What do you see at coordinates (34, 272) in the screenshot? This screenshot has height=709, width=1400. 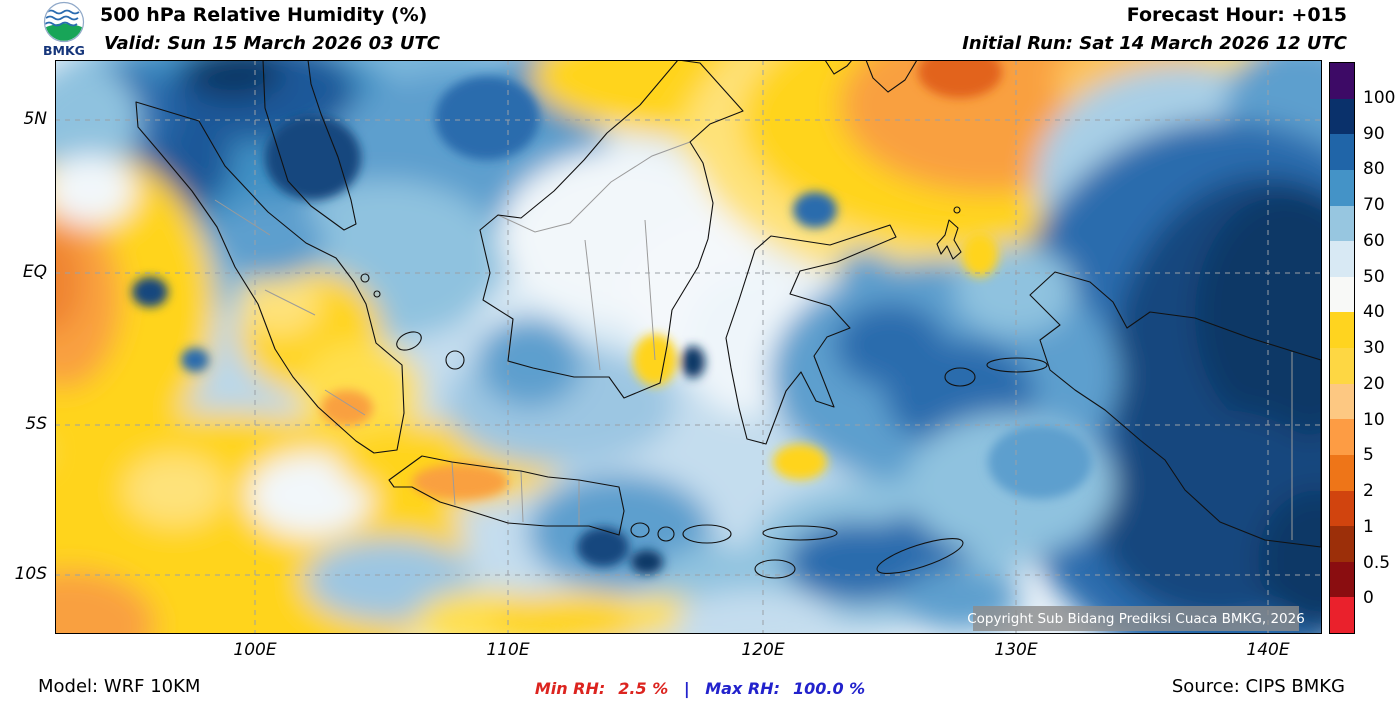 I see `y-tick-label: EQ` at bounding box center [34, 272].